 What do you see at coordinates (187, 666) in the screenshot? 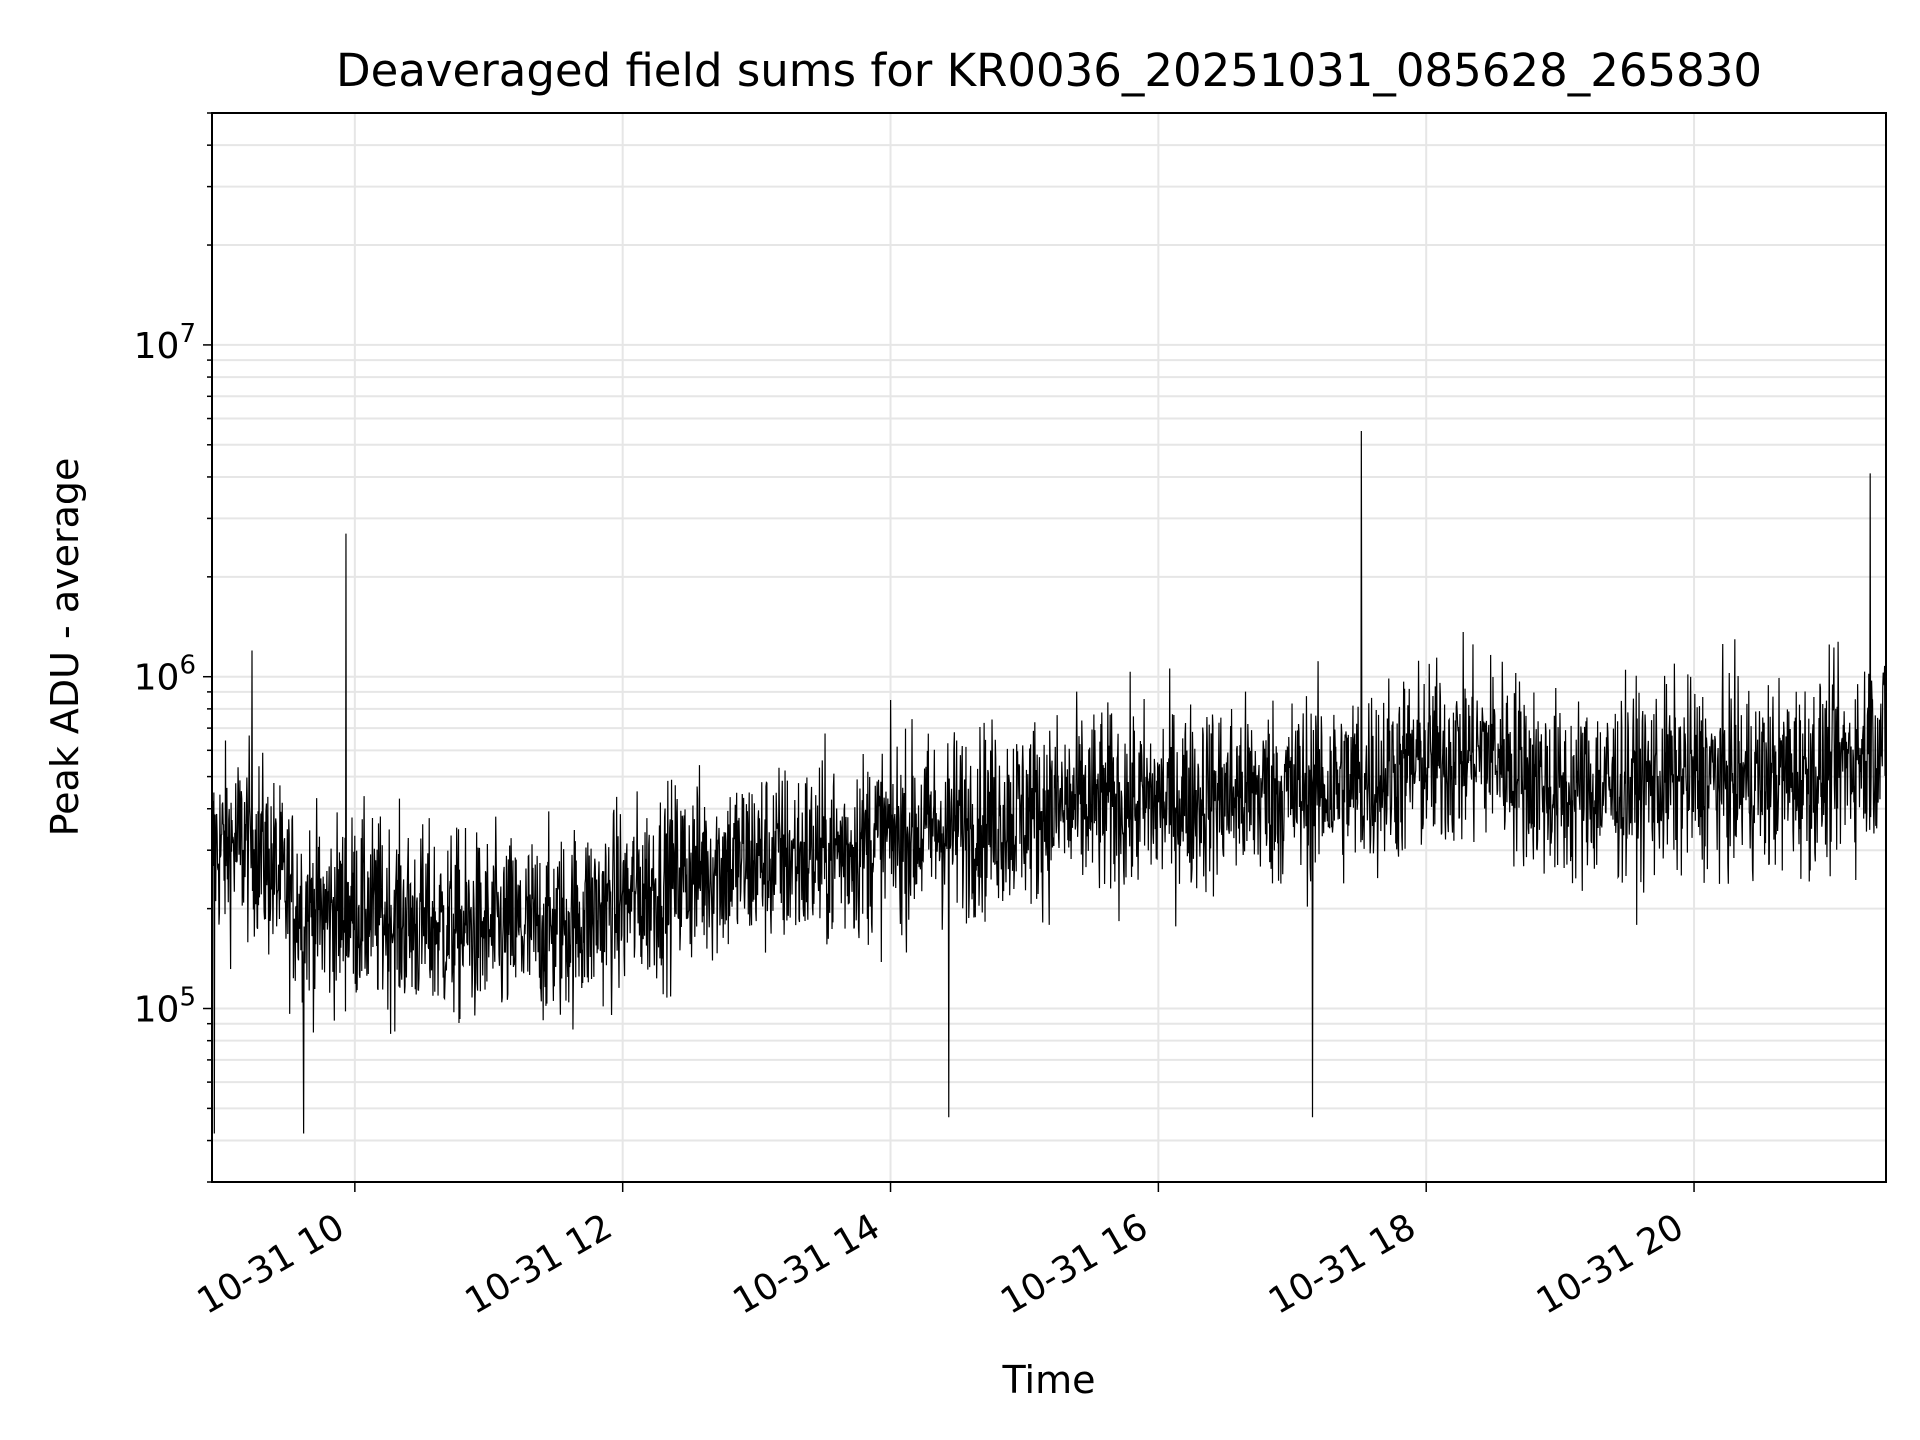
I see `y-tick-exponent: 6` at bounding box center [187, 666].